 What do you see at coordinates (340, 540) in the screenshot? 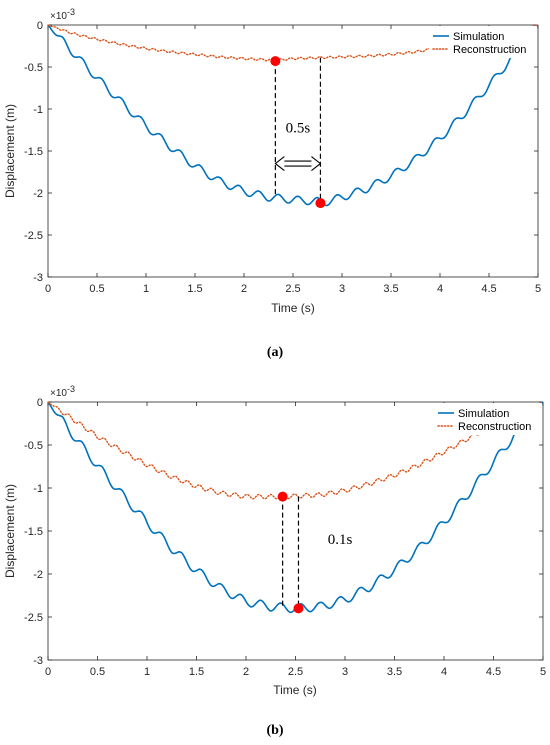
I see `time-delay-annotation: 0.1s` at bounding box center [340, 540].